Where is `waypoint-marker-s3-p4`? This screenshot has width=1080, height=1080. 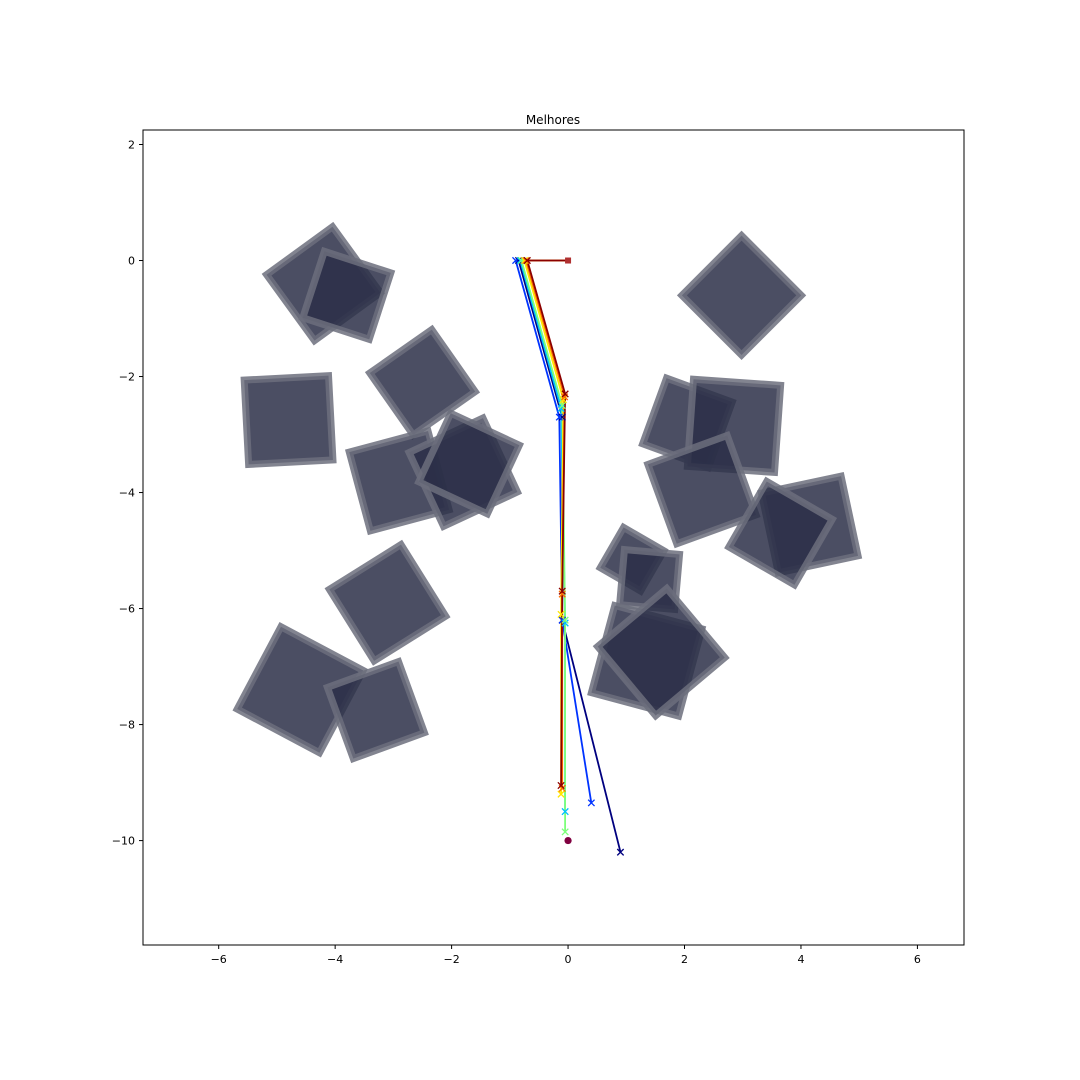
waypoint-marker-s3-p4 is located at coordinates (565, 811).